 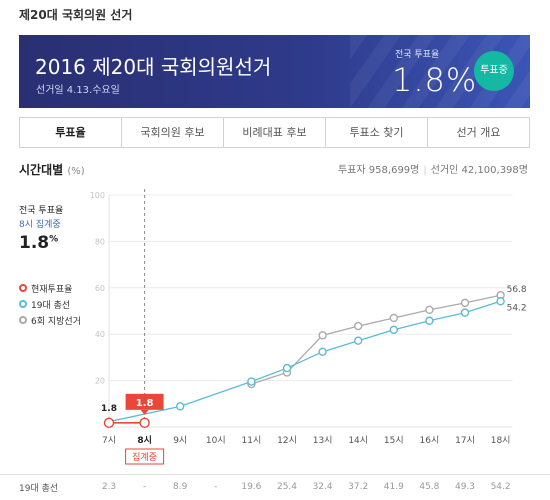 I want to click on x-tick-label: 14시, so click(x=358, y=440).